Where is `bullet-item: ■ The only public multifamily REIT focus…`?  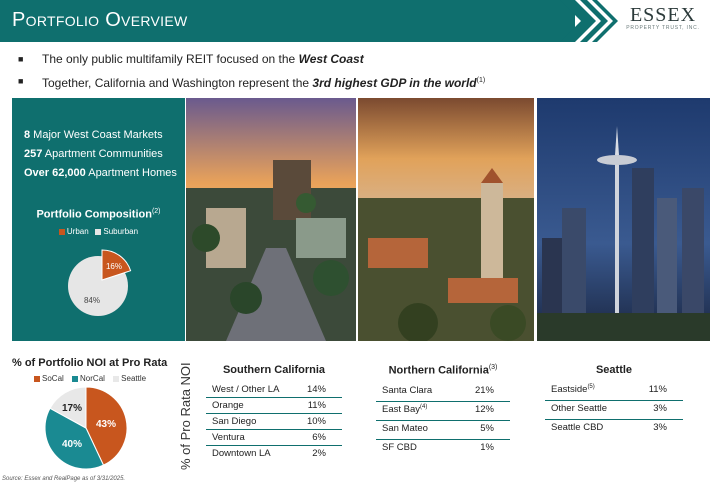 bullet-item: ■ The only public multifamily REIT focus… is located at coordinates (251, 61).